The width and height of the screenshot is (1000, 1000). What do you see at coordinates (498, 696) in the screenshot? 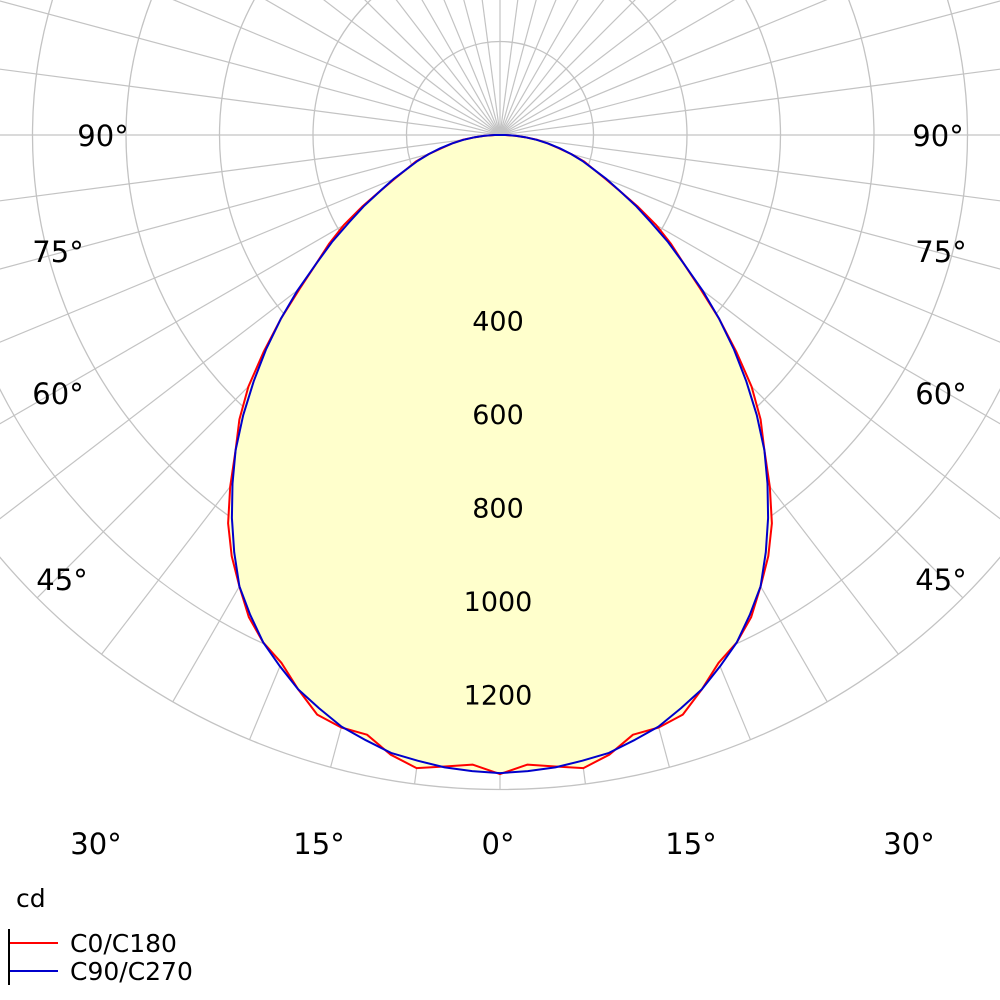
I see `ring-value-label: 1200` at bounding box center [498, 696].